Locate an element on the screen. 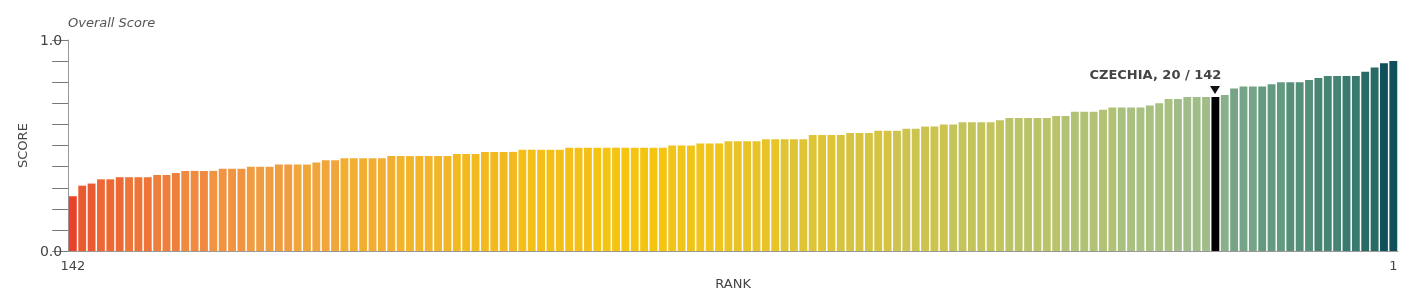  x-axis-title: RANK is located at coordinates (733, 283).